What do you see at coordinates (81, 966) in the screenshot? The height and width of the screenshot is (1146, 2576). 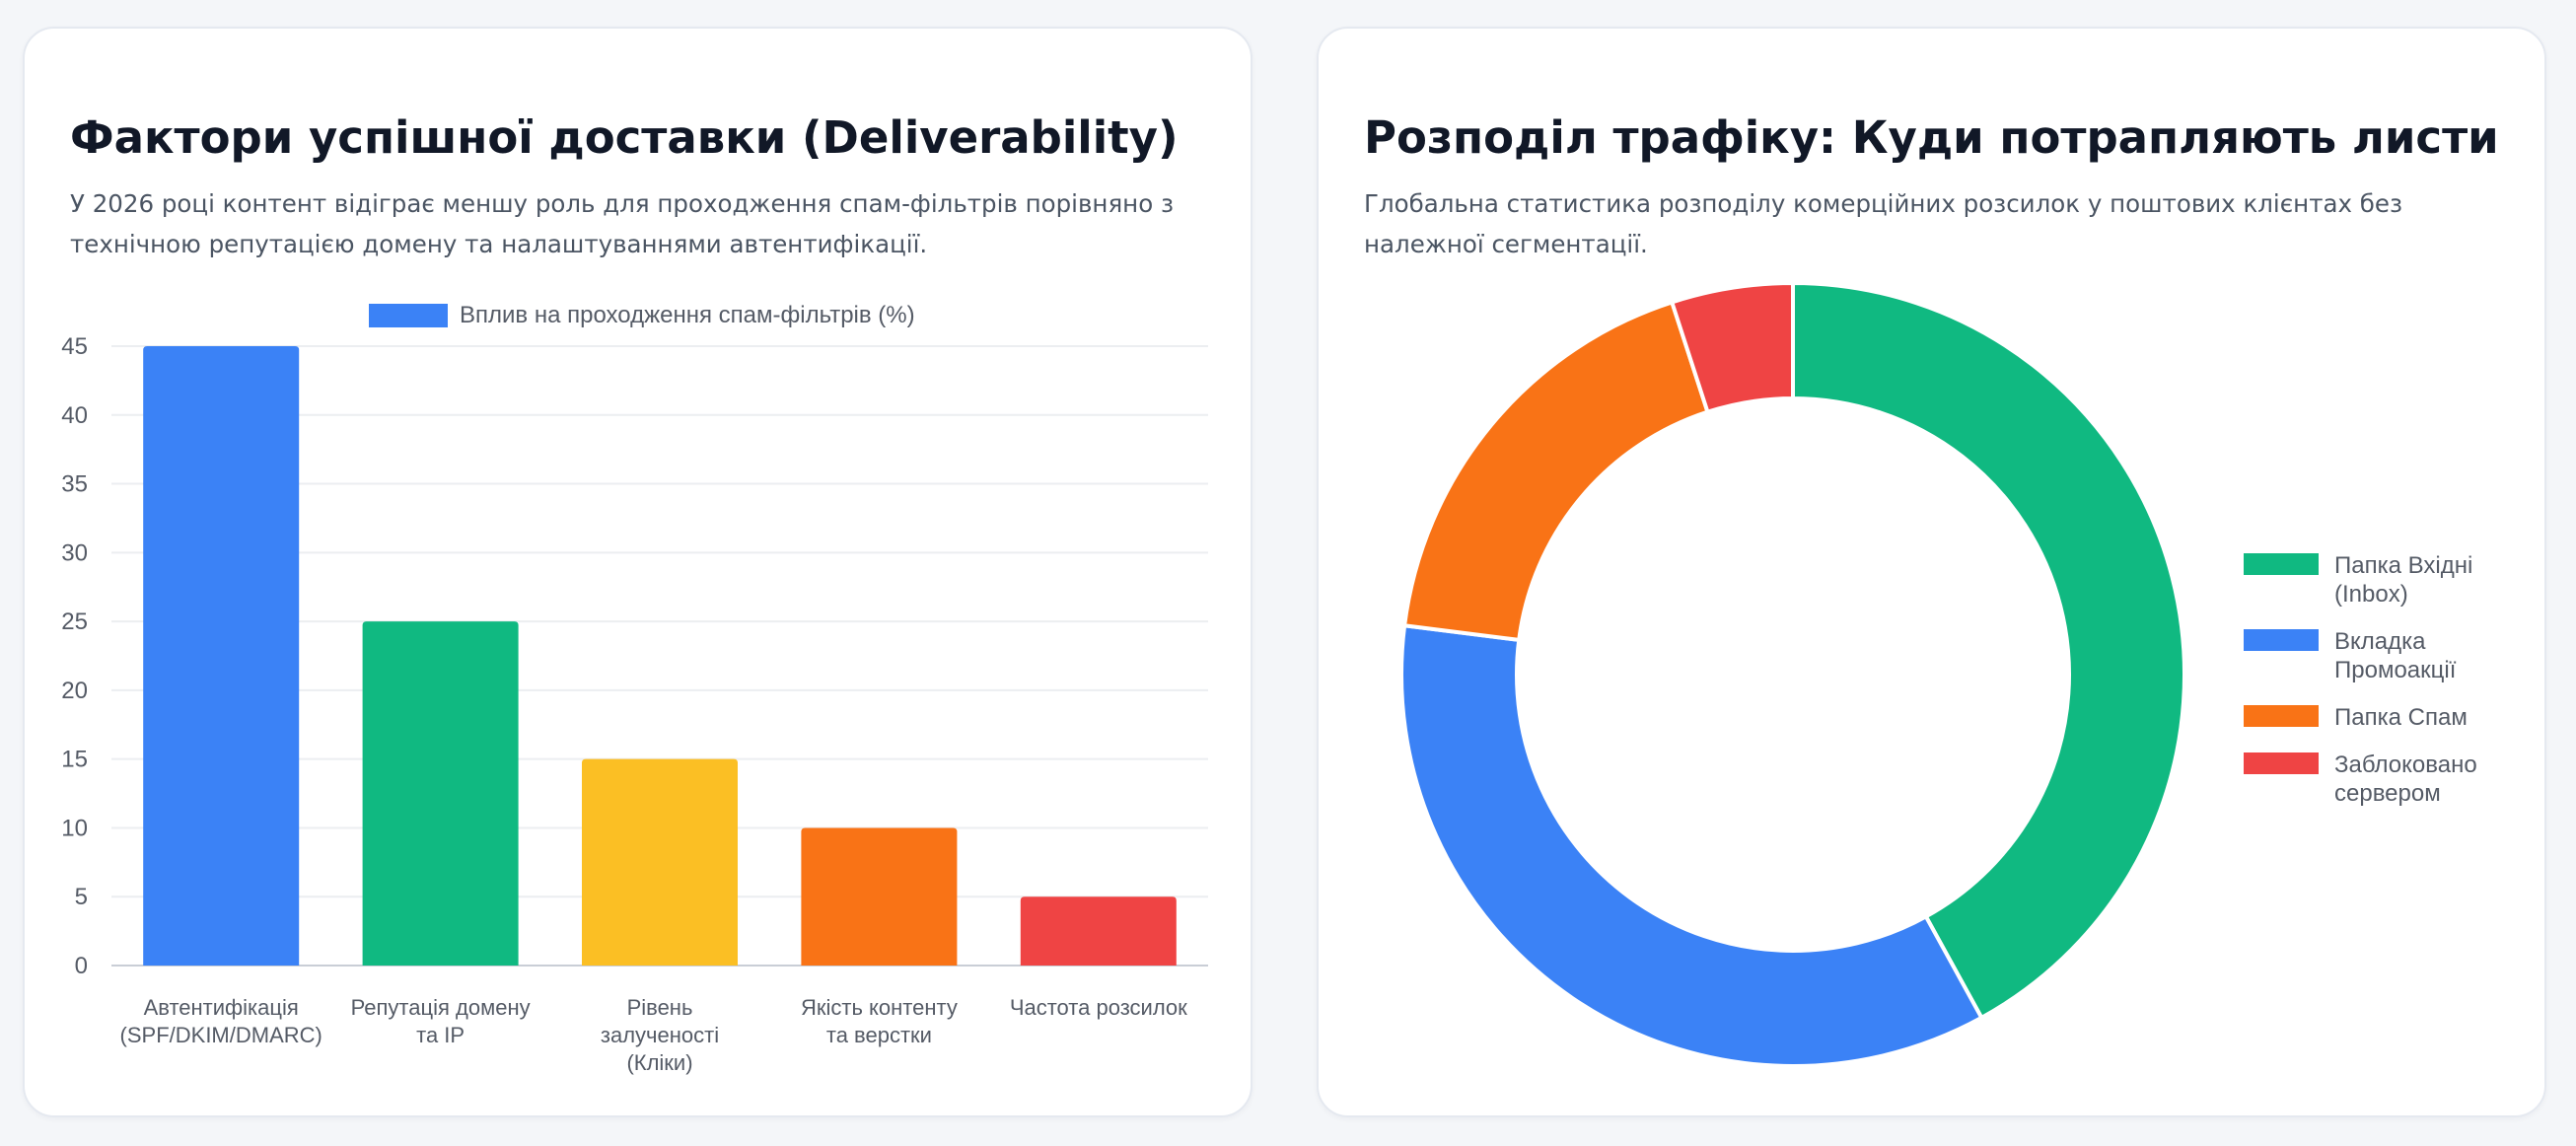 I see `y-tick-label: 0` at bounding box center [81, 966].